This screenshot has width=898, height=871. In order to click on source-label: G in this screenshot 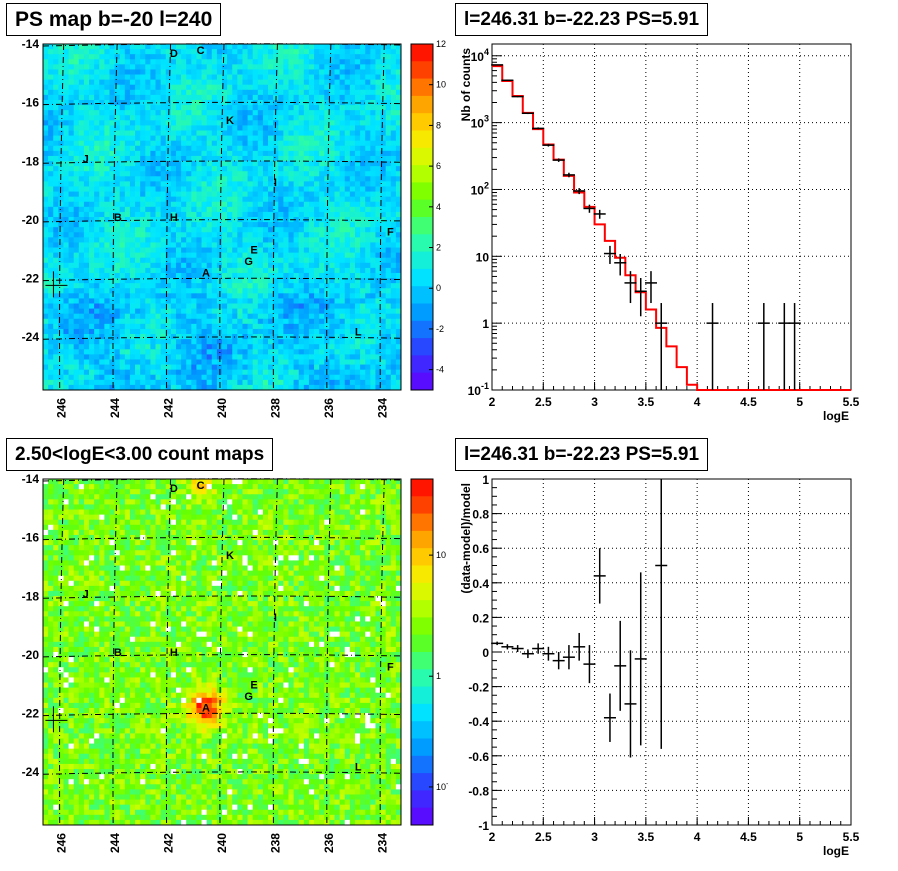, I will do `click(248, 262)`.